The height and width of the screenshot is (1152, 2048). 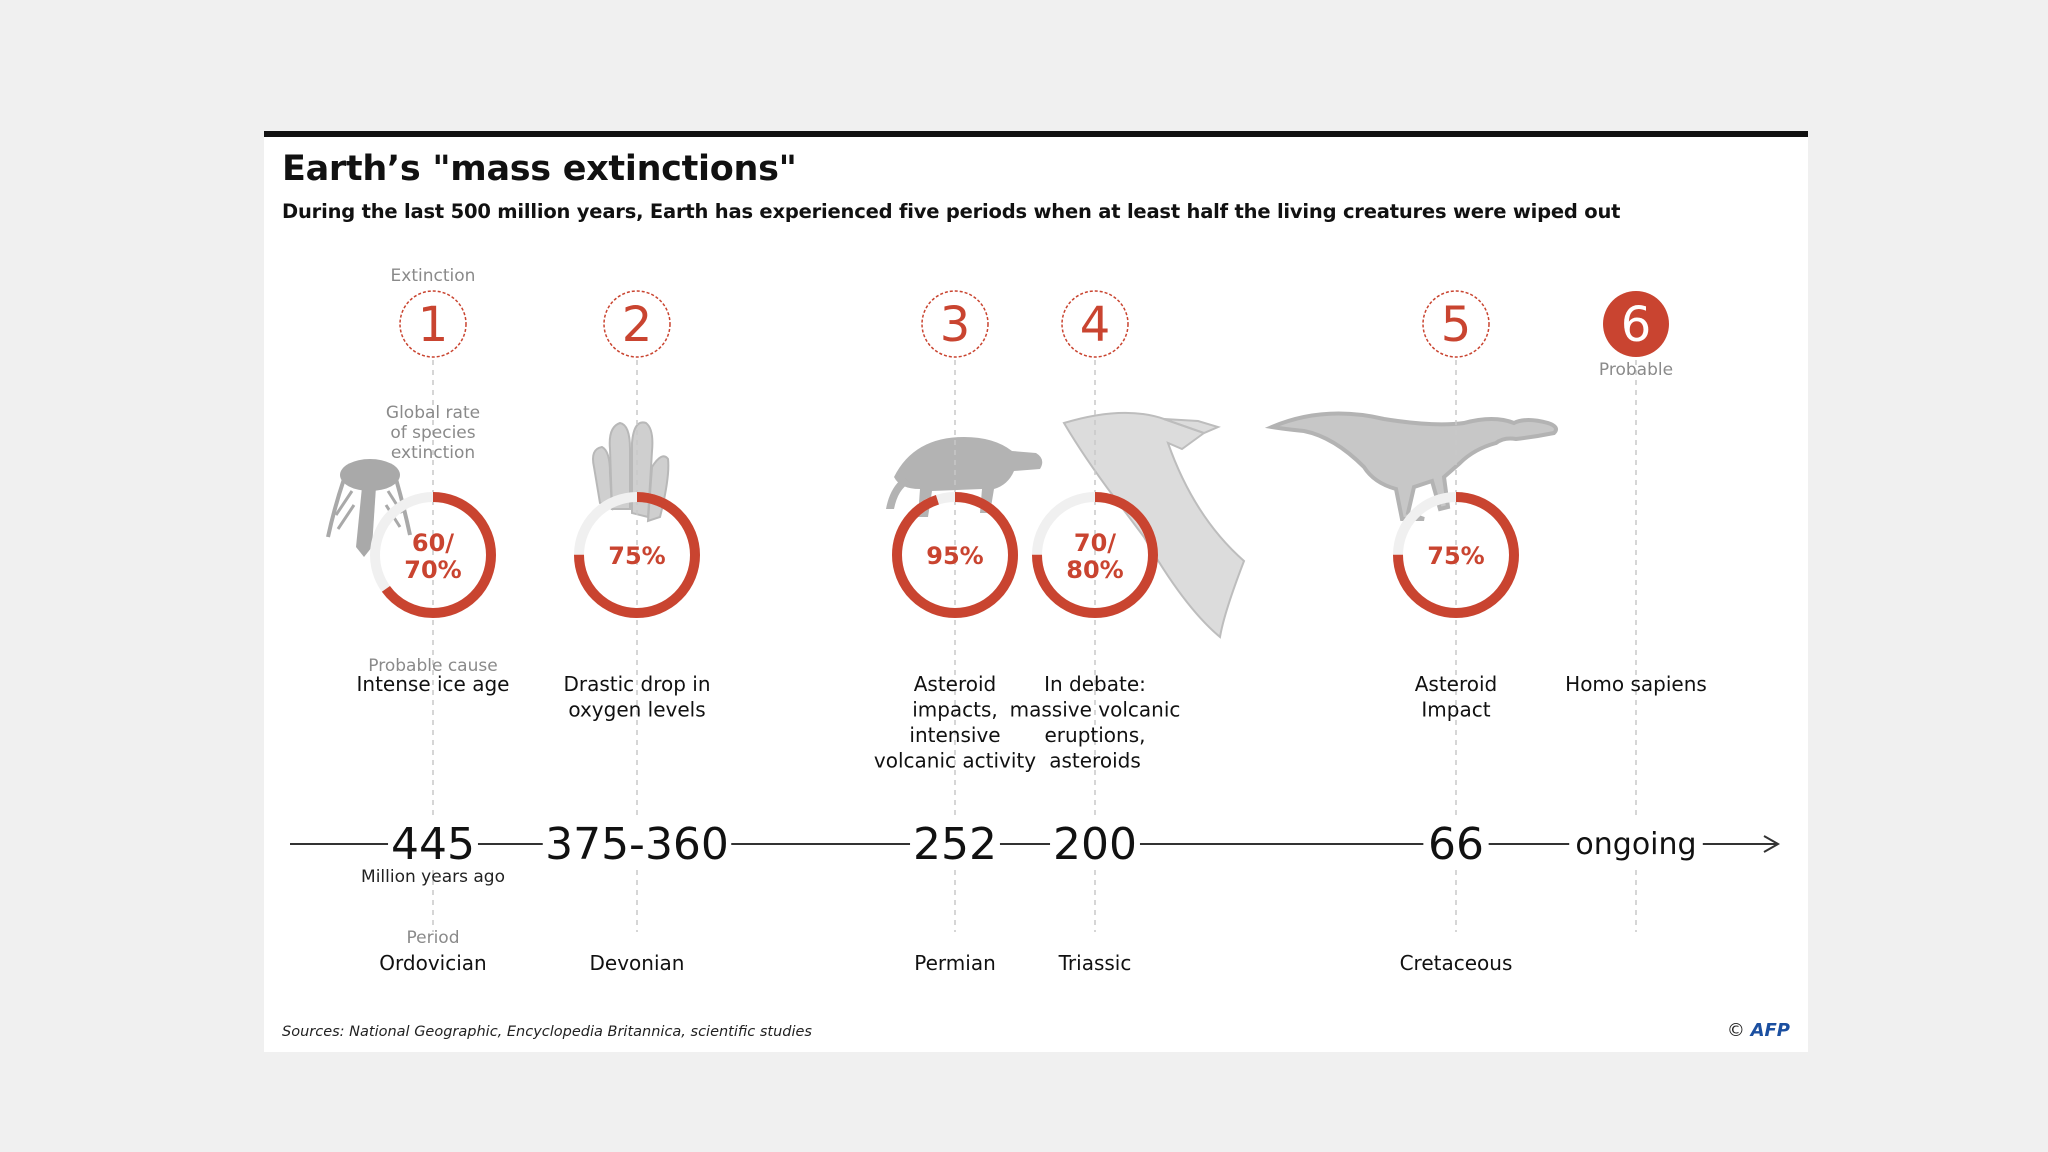 What do you see at coordinates (432, 963) in the screenshot?
I see `extinction-period: Ordovician` at bounding box center [432, 963].